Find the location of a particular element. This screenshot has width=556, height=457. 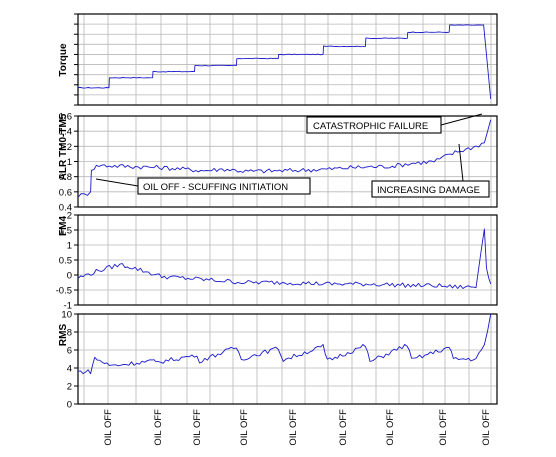

annotation-text: CATASTROPHIC FAILURE is located at coordinates (370, 126).